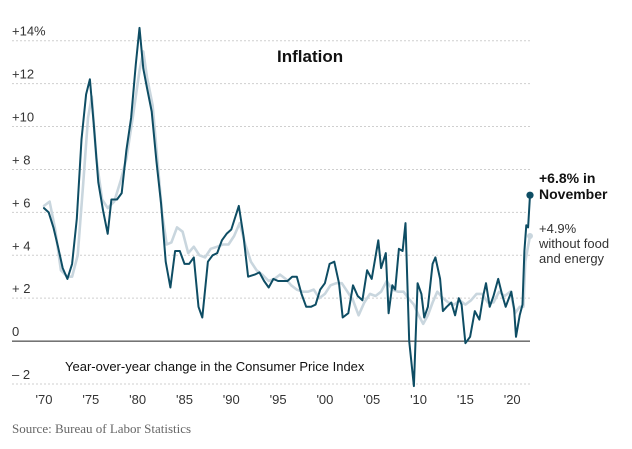 This screenshot has width=632, height=449. Describe the element at coordinates (21, 288) in the screenshot. I see `y-tick-label: + 2` at that location.